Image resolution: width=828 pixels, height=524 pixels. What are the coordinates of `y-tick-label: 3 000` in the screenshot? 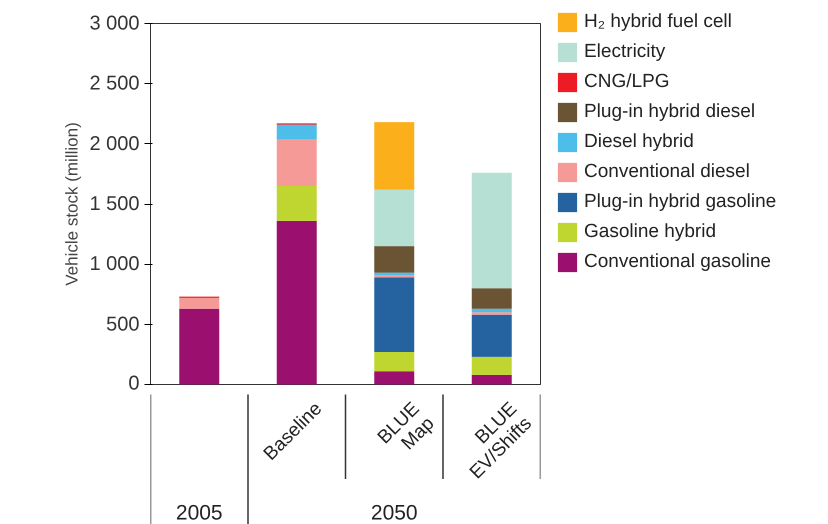 It's located at (114, 23).